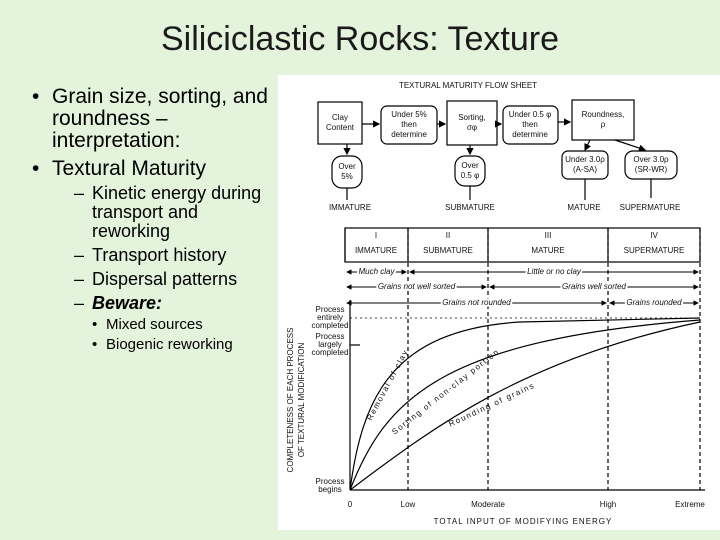 This screenshot has width=720, height=540. Describe the element at coordinates (468, 85) in the screenshot. I see `flow-title: TEXTURAL MATURITY FLOW SHEET` at that location.